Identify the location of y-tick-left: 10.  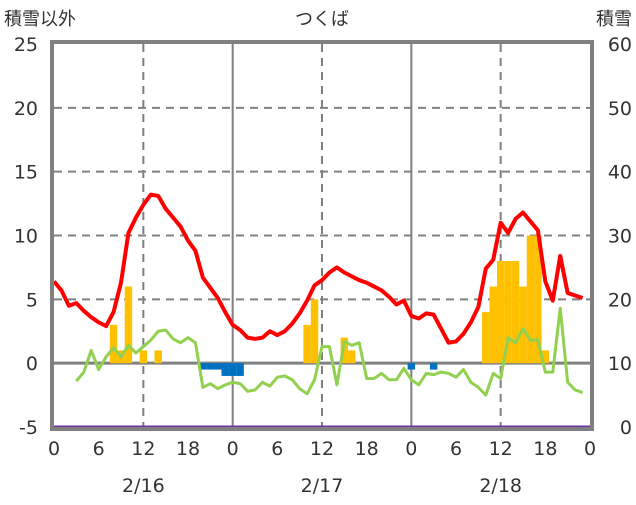
(26, 237).